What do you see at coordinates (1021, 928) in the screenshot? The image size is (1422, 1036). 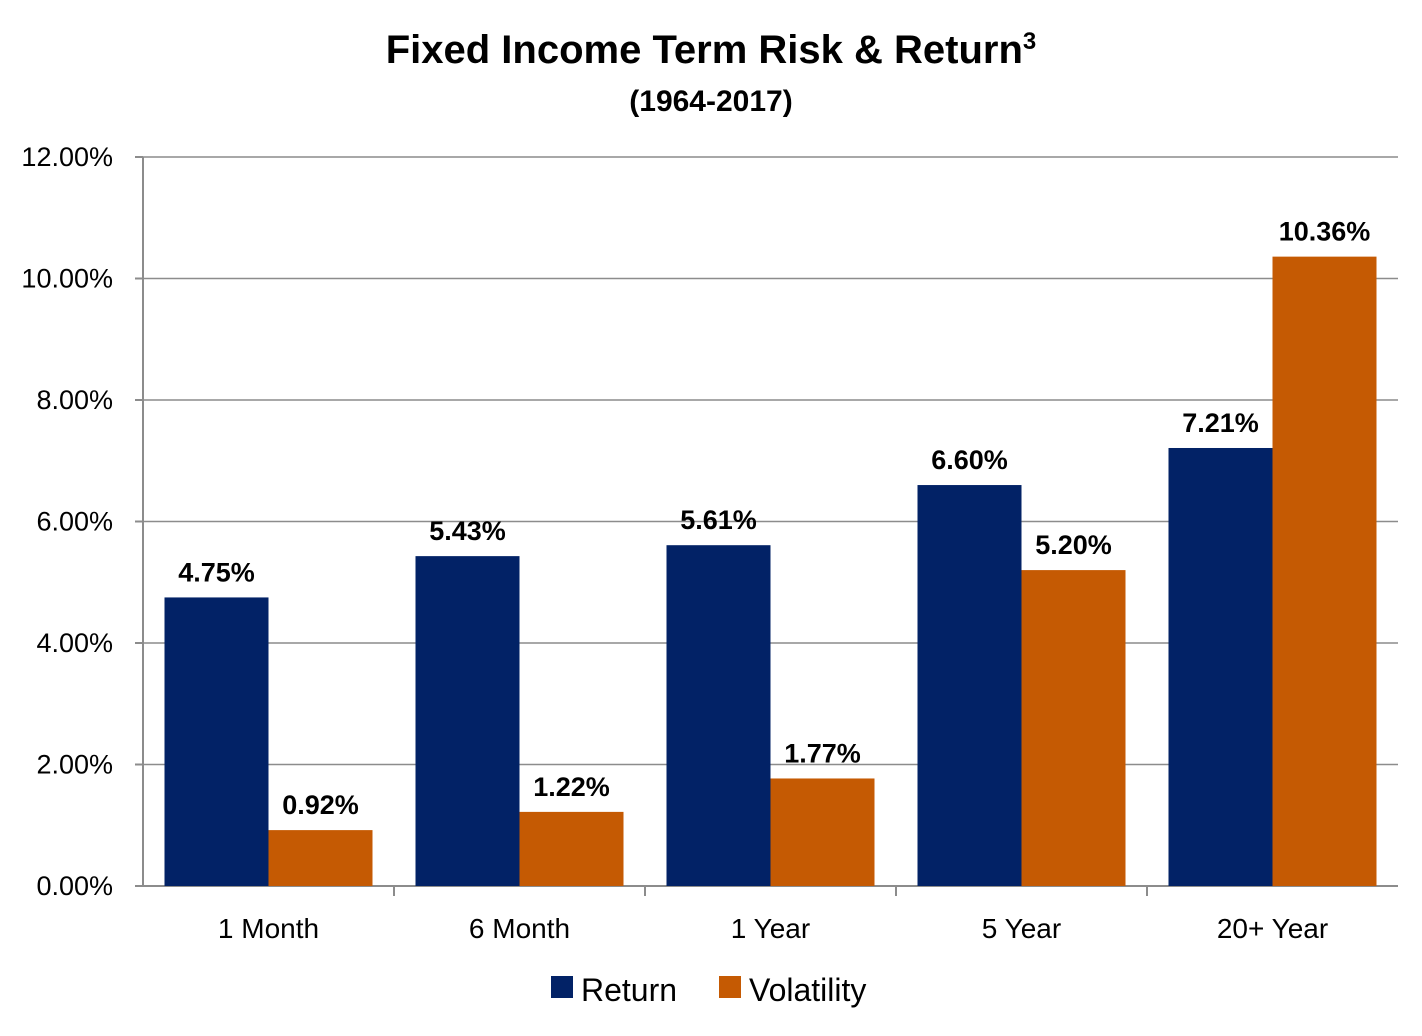 I see `x-category-label: 5 Year` at bounding box center [1021, 928].